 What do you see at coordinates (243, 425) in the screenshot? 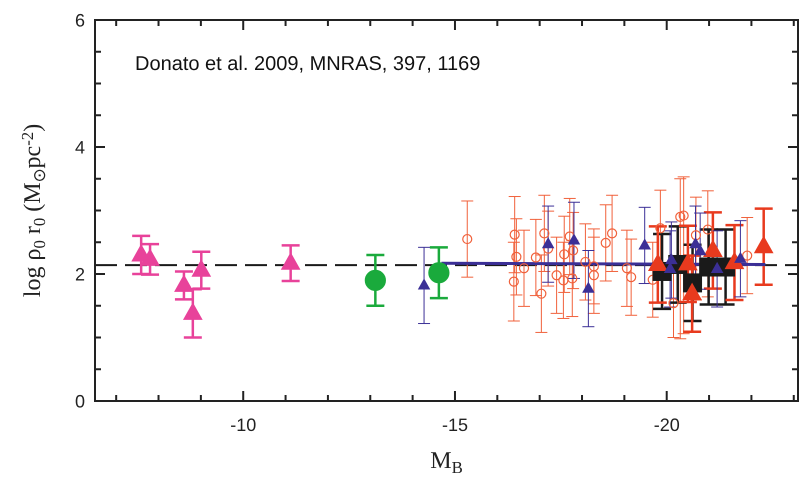
I see `x-tick-label: -10` at bounding box center [243, 425].